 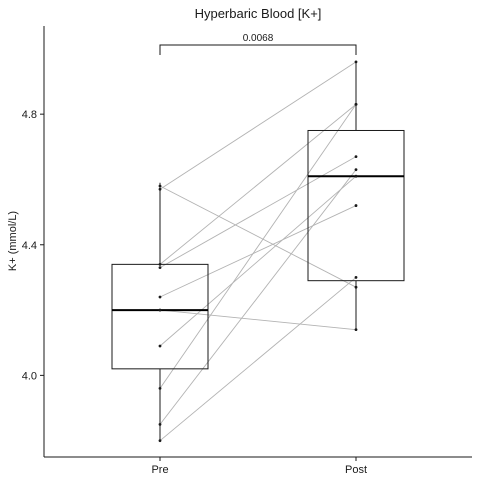 I want to click on significance-bracket: 0.0068, so click(x=258, y=44).